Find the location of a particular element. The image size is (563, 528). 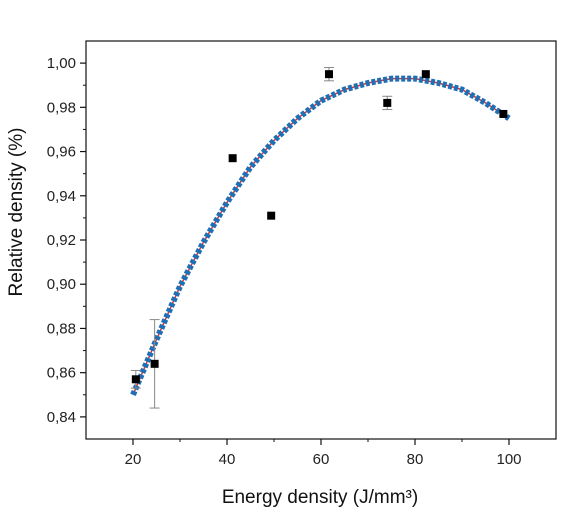

x-axis-title: Energy density (J/mm³) is located at coordinates (320, 497).